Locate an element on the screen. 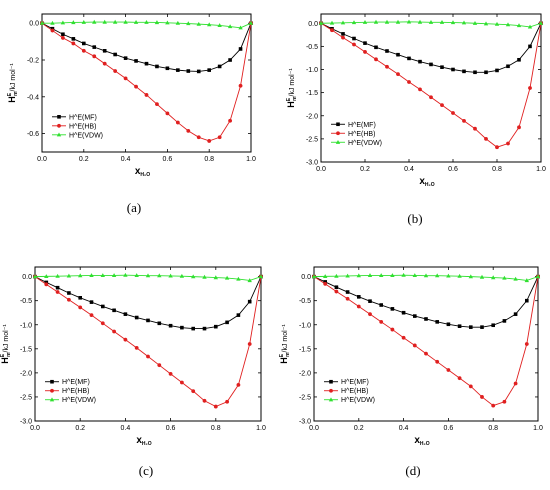  y-tick-label: -2.0 is located at coordinates (26, 373).